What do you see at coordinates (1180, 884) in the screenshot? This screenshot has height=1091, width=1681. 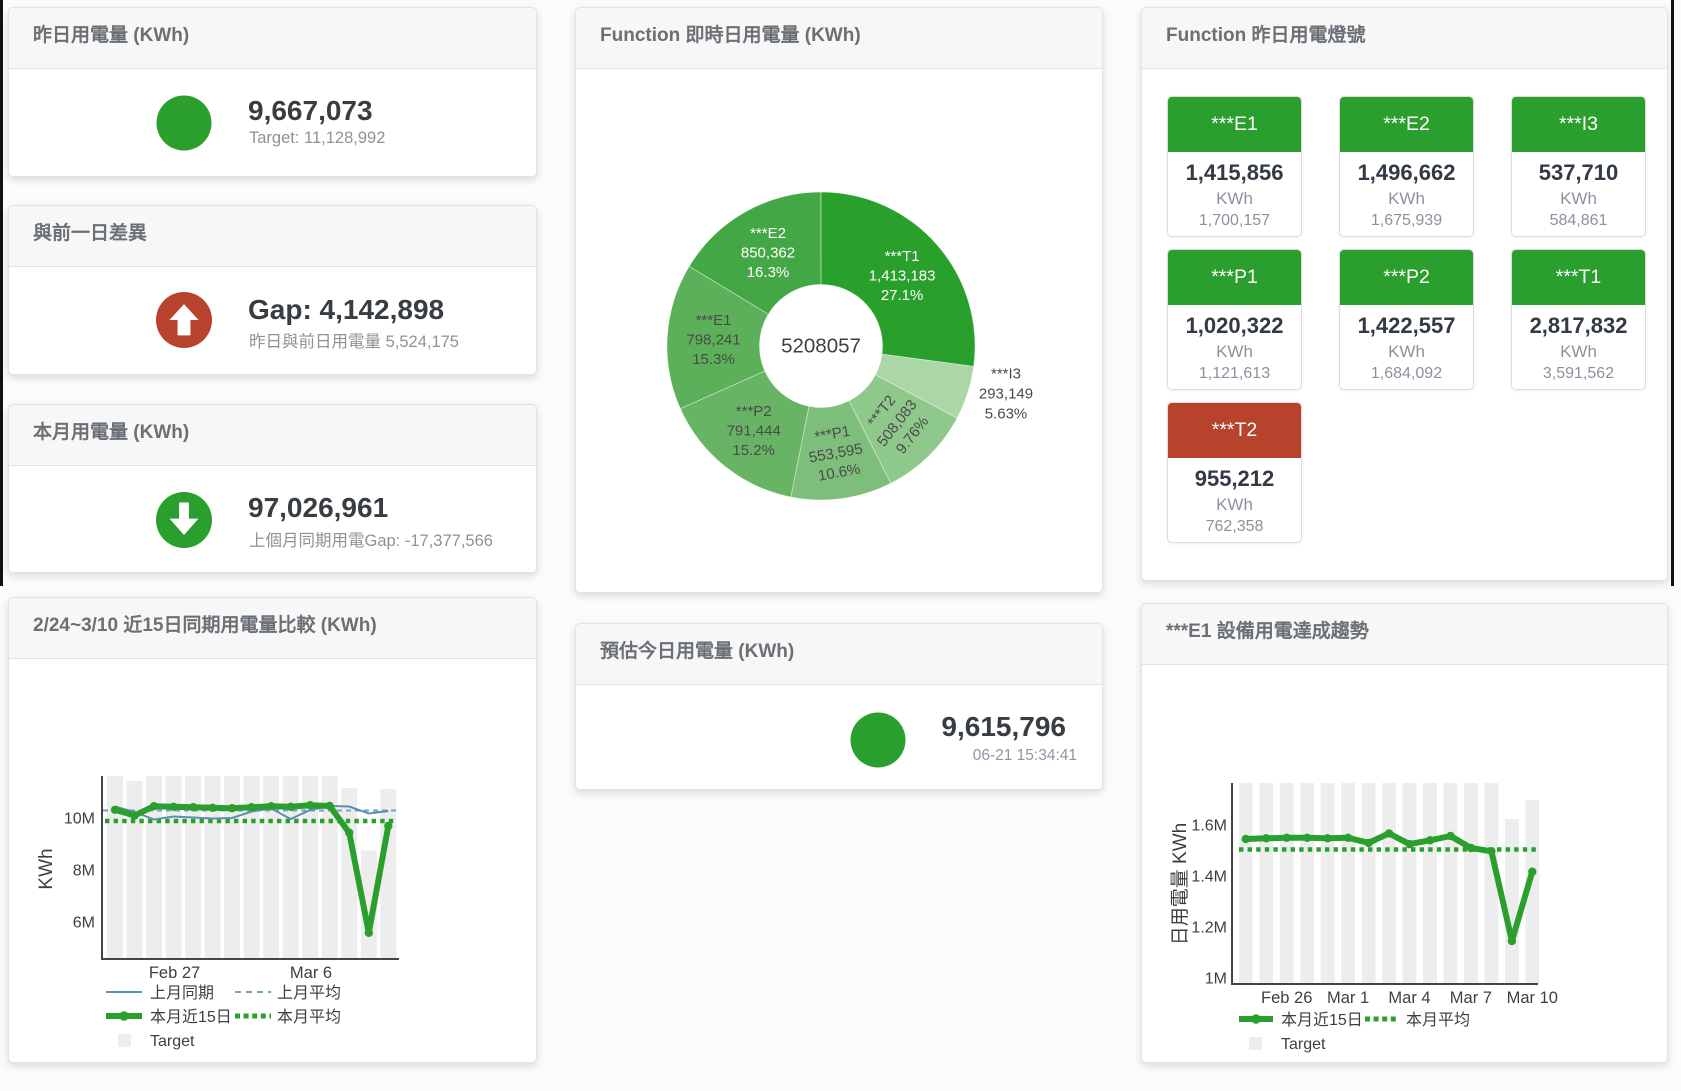 I see `svg-text: 日用電量 KWh` at bounding box center [1180, 884].